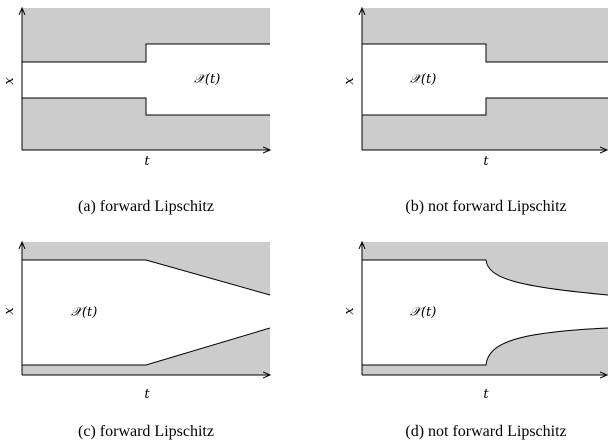  I want to click on panel-a-upper-boundary, so click(146, 53).